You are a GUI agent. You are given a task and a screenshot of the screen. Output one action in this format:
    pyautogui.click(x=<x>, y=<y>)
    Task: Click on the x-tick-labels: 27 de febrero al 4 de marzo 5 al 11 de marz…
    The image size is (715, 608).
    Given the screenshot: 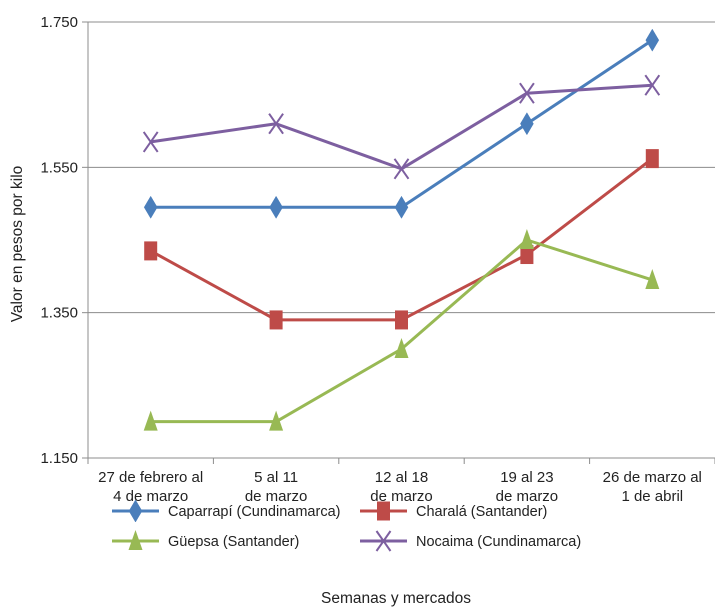 What is the action you would take?
    pyautogui.click(x=400, y=487)
    